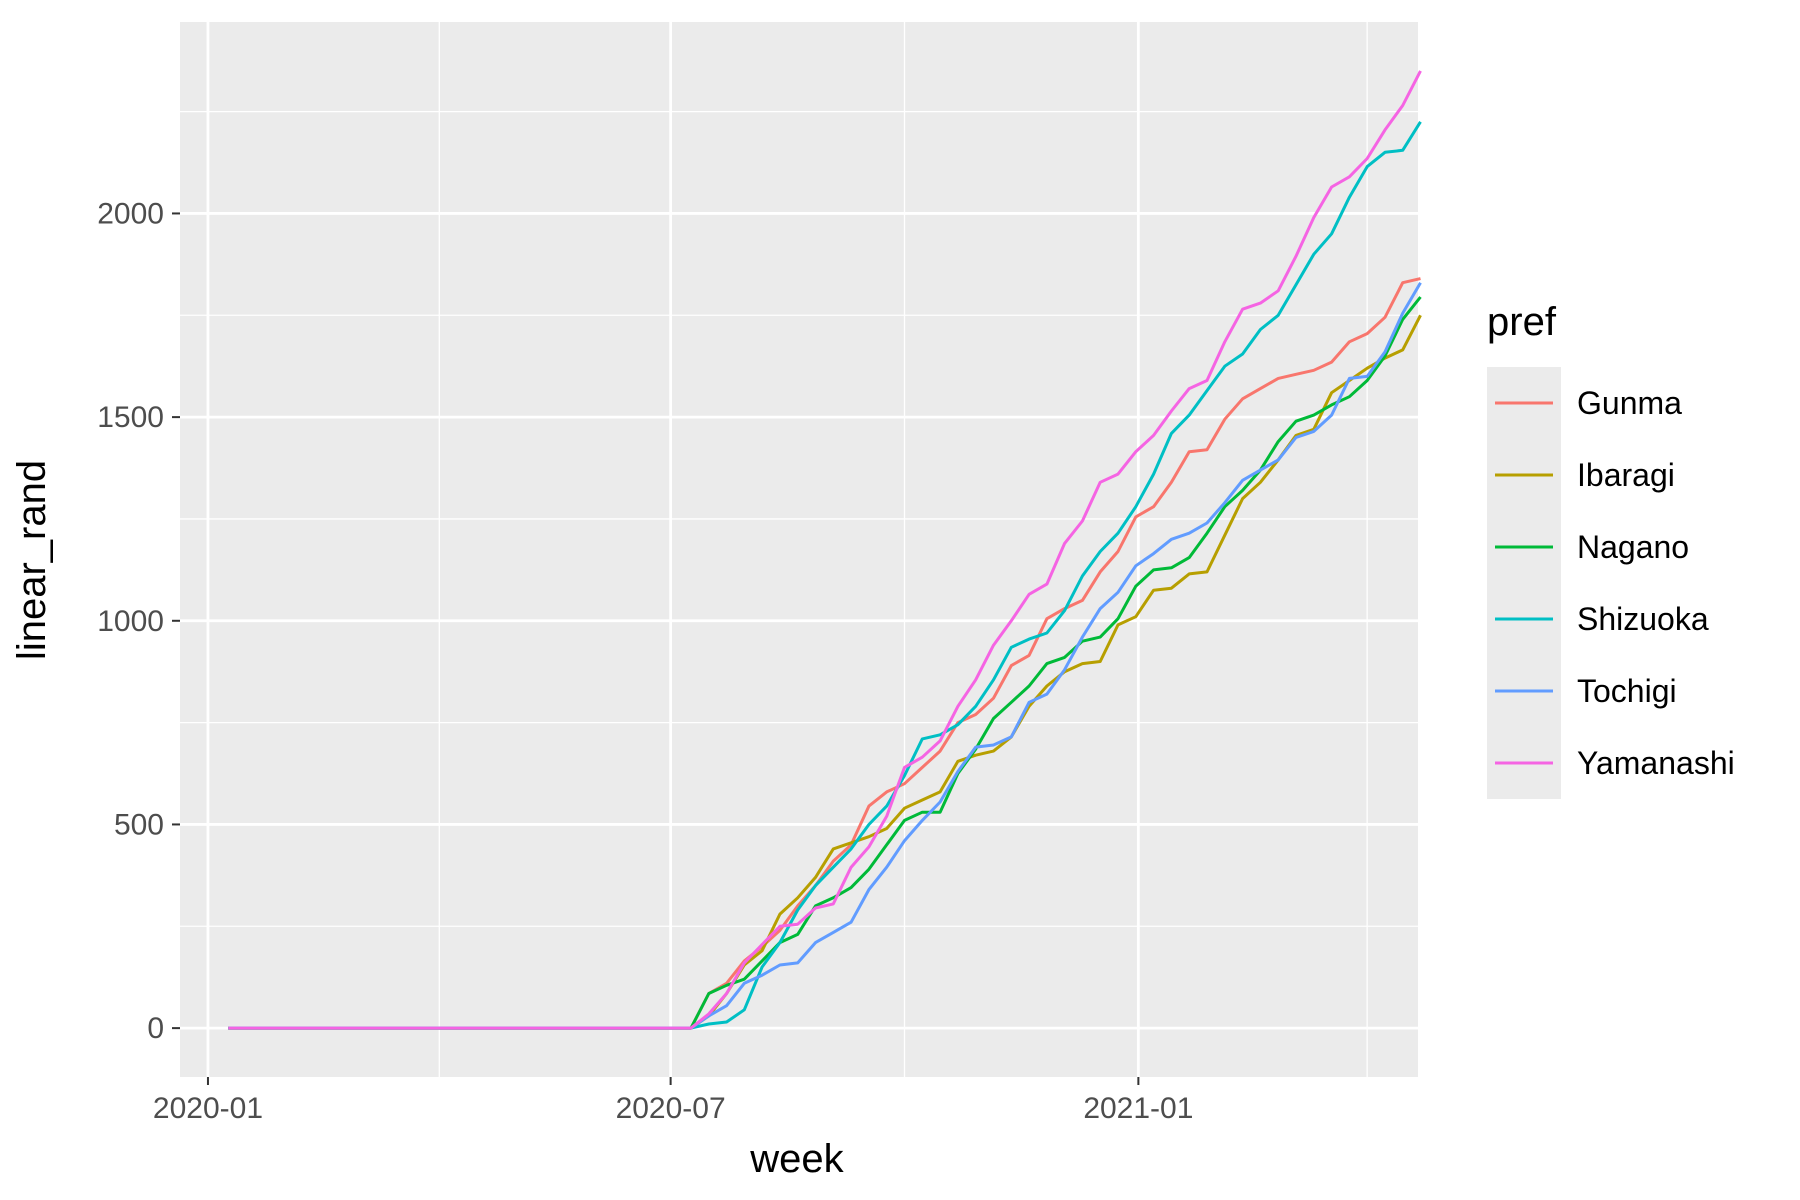 The height and width of the screenshot is (1200, 1800). What do you see at coordinates (671, 1108) in the screenshot?
I see `x-tick-label: 2020-07` at bounding box center [671, 1108].